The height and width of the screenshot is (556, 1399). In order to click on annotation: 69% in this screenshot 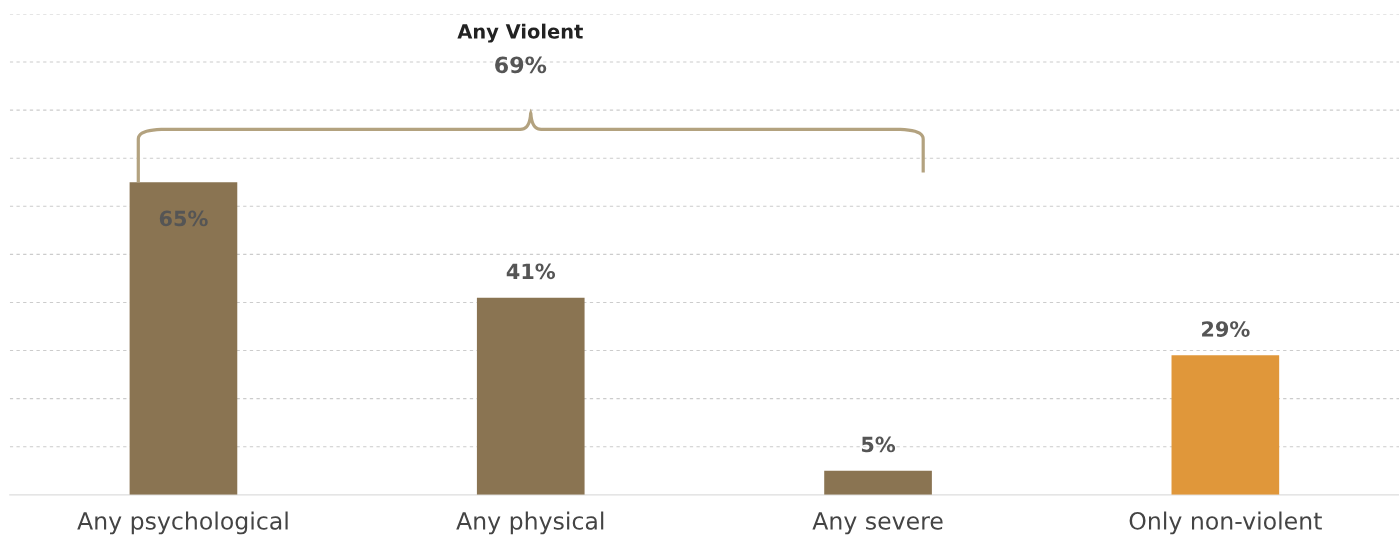, I will do `click(521, 65)`.